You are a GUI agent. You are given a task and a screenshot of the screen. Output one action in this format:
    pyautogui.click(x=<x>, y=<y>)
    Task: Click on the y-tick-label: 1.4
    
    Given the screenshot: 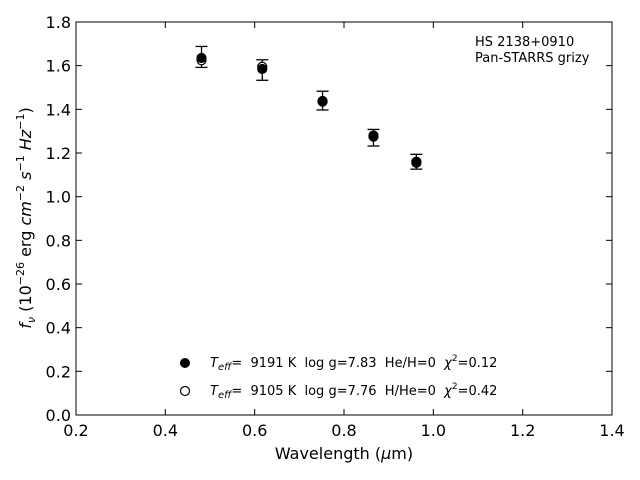 What is the action you would take?
    pyautogui.click(x=58, y=109)
    